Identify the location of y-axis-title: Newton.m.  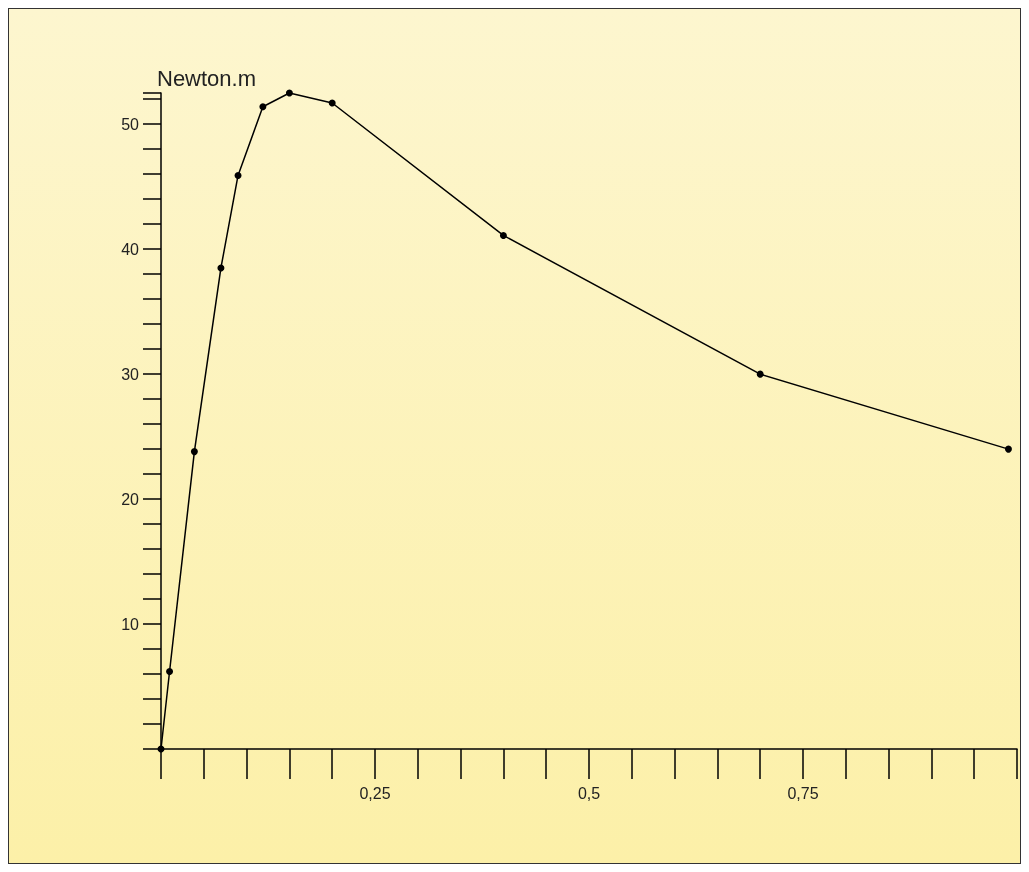
(207, 78).